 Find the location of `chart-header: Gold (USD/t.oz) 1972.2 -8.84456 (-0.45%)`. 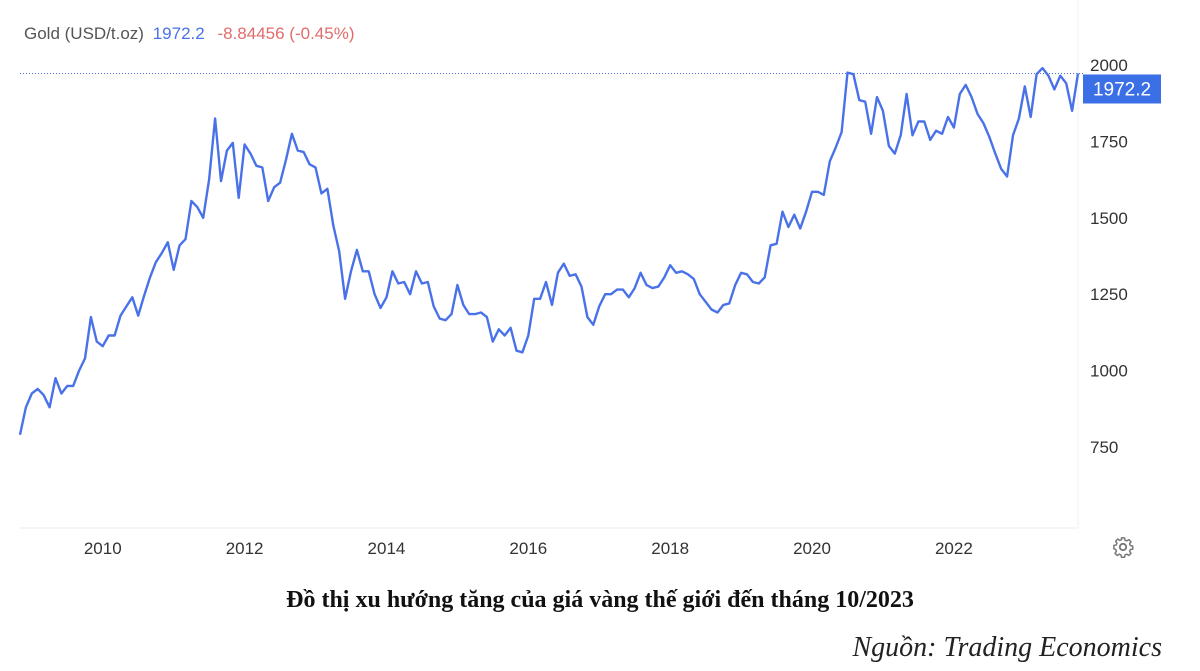

chart-header: Gold (USD/t.oz) 1972.2 -8.84456 (-0.45%) is located at coordinates (189, 34).